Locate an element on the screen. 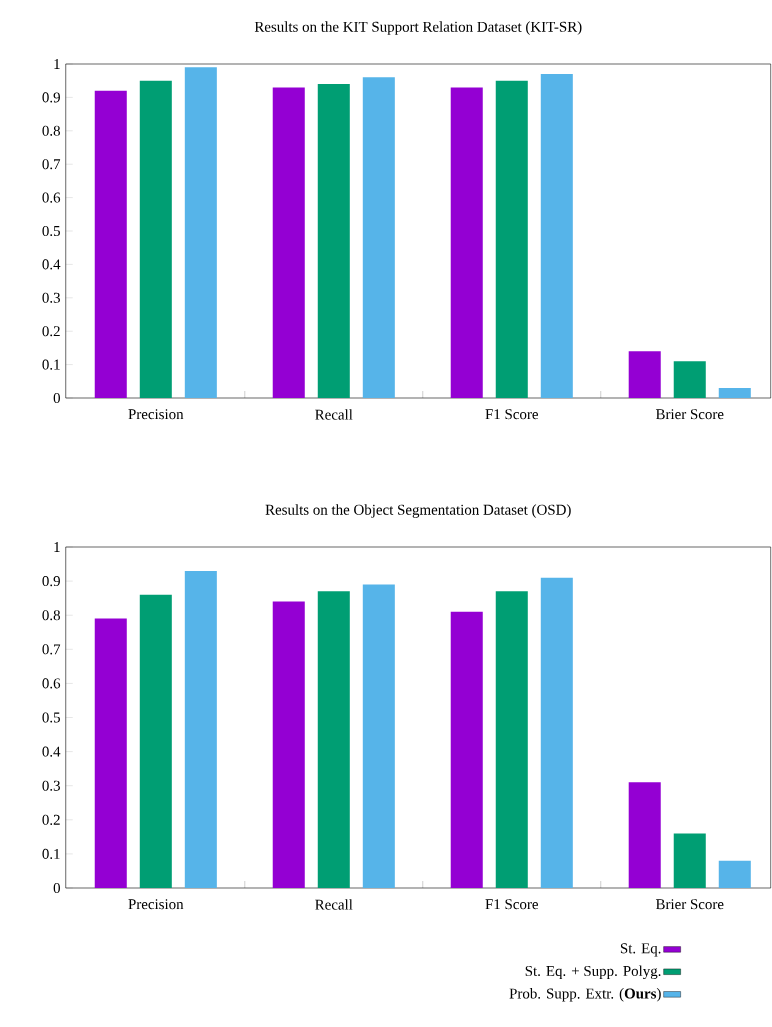 The image size is (772, 1027). chart-title: Results on the Object Segmentation Dataset (OSD) is located at coordinates (418, 511).